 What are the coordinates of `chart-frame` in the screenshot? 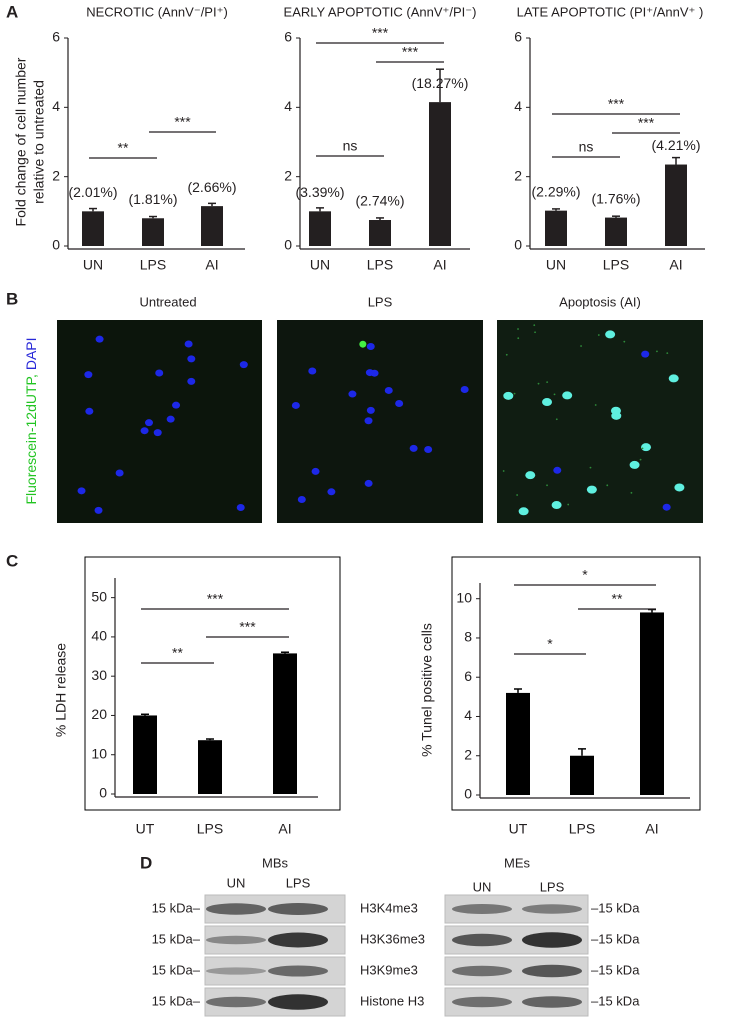 It's located at (576, 683).